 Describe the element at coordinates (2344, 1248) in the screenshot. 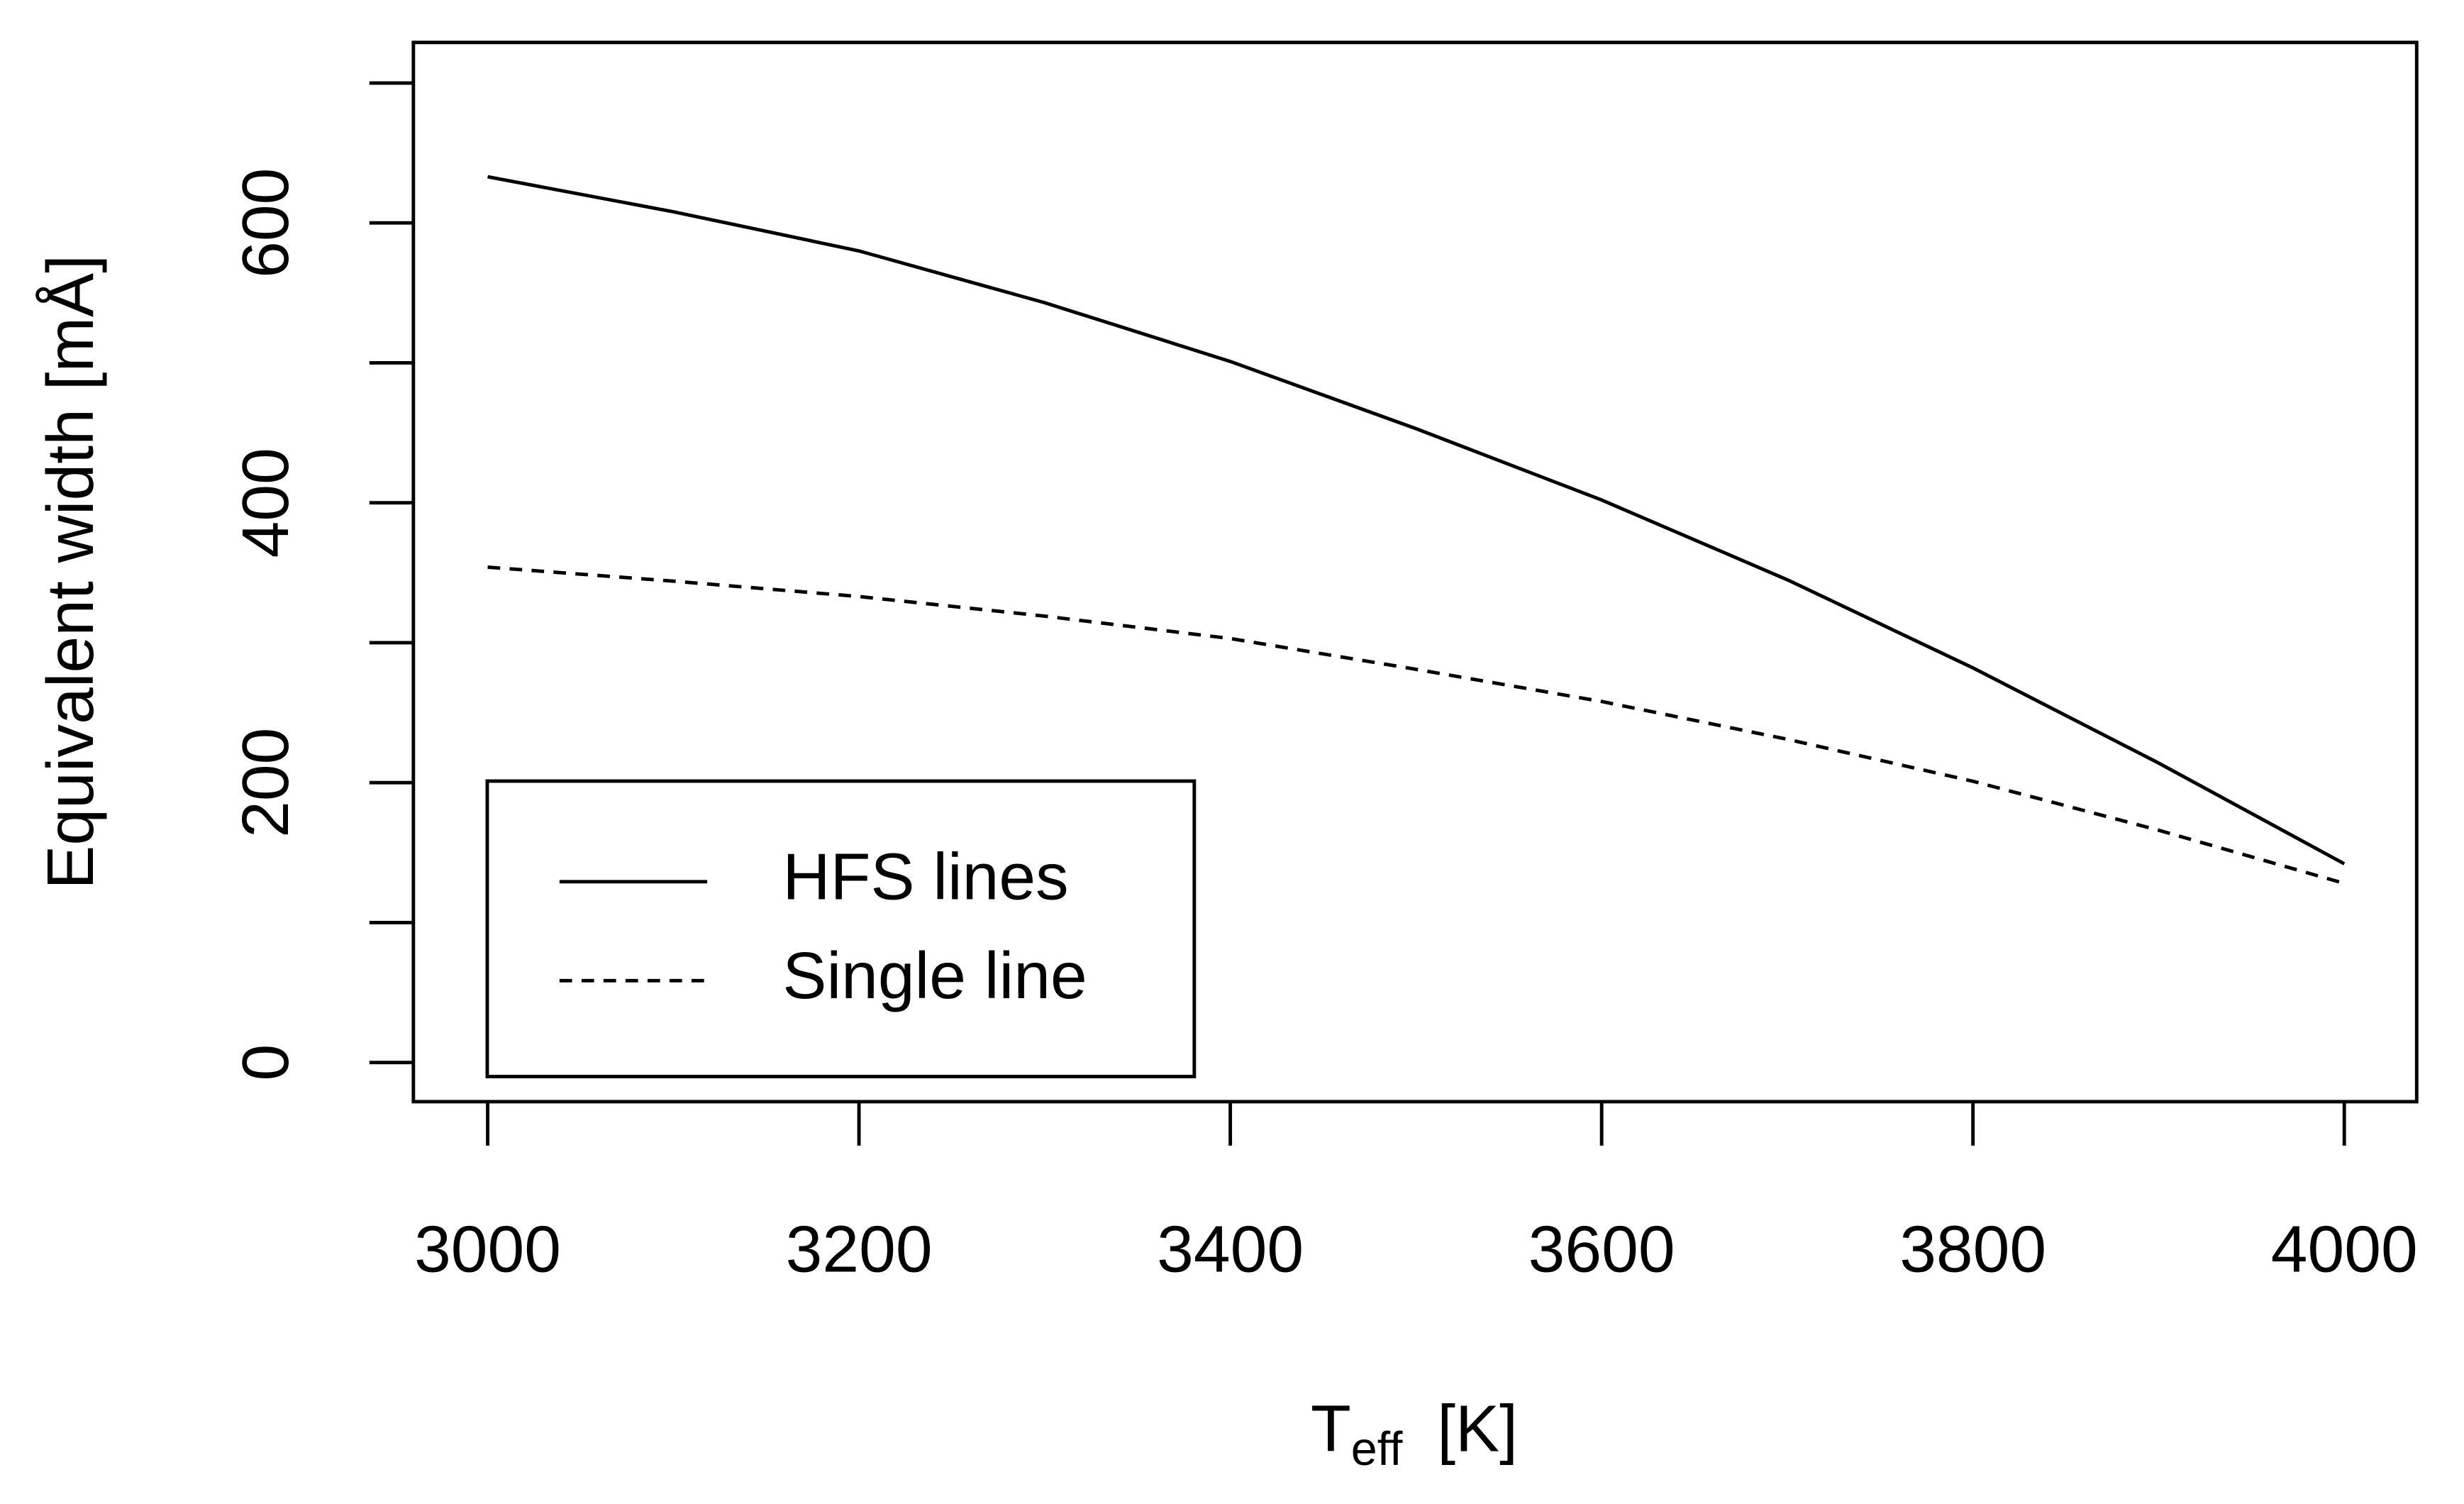

I see `x-tick-label: 4000` at that location.